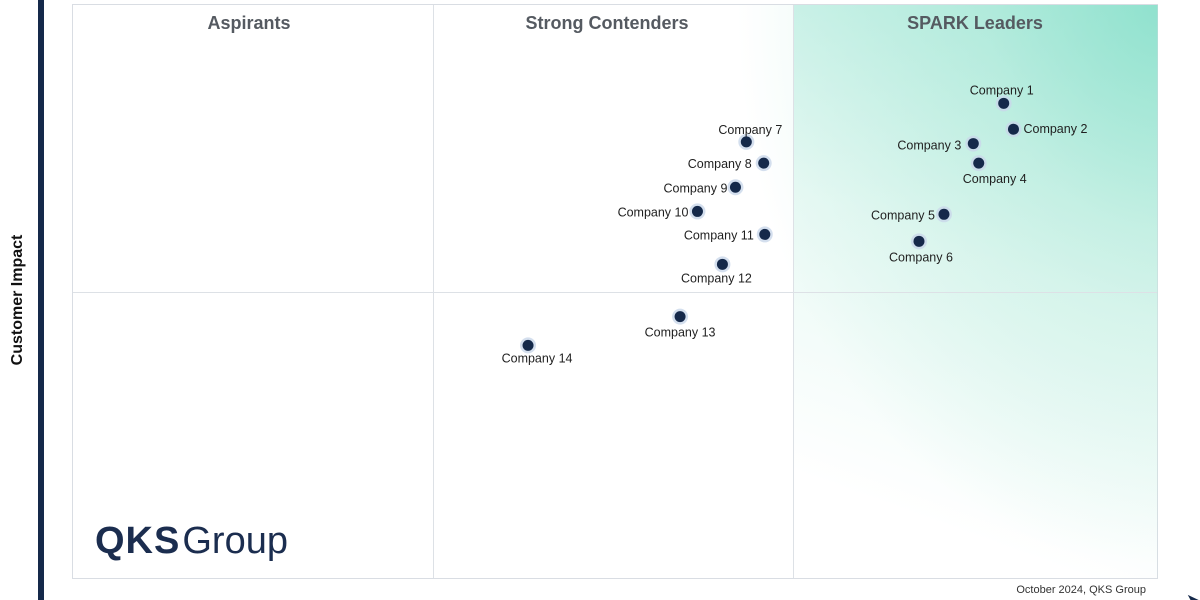 This screenshot has width=1200, height=600. What do you see at coordinates (528, 345) in the screenshot?
I see `company-14-point` at bounding box center [528, 345].